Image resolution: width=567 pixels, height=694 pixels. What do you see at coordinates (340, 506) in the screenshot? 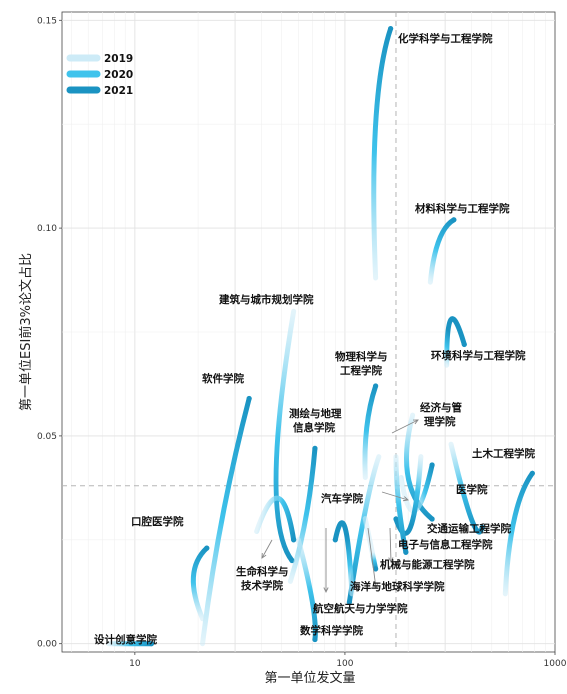
I see `annotation-arrows` at bounding box center [340, 506].